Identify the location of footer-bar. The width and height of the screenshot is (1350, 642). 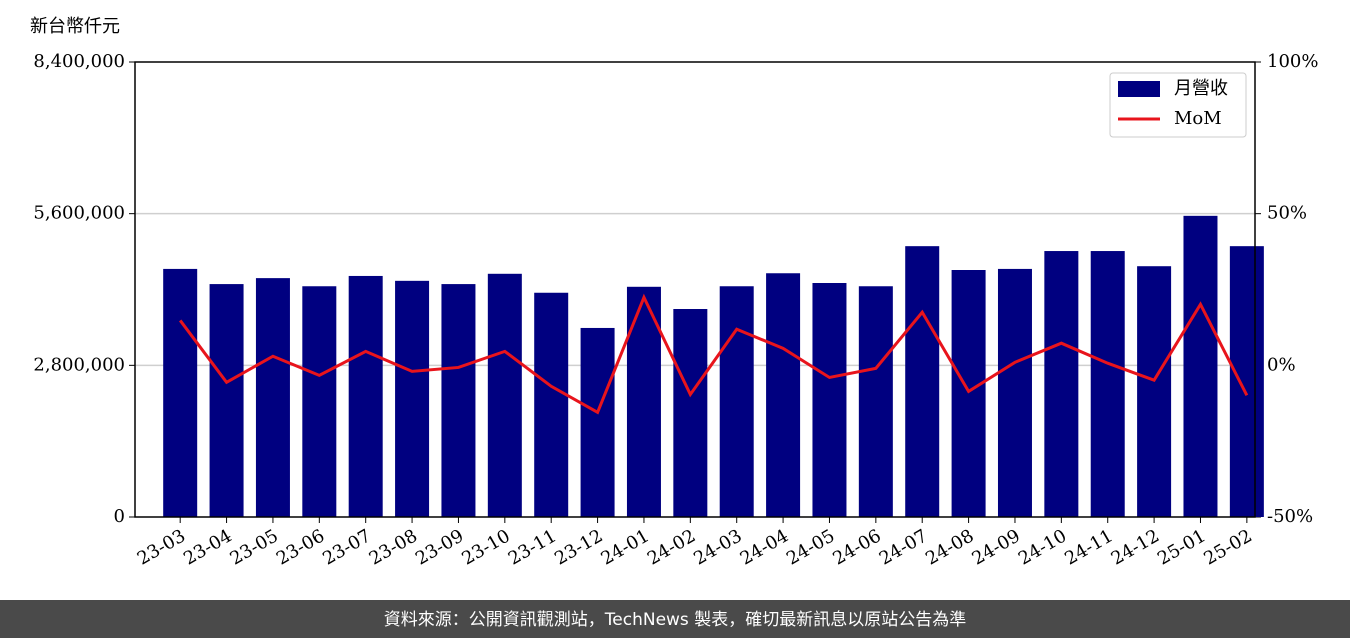
(675, 619).